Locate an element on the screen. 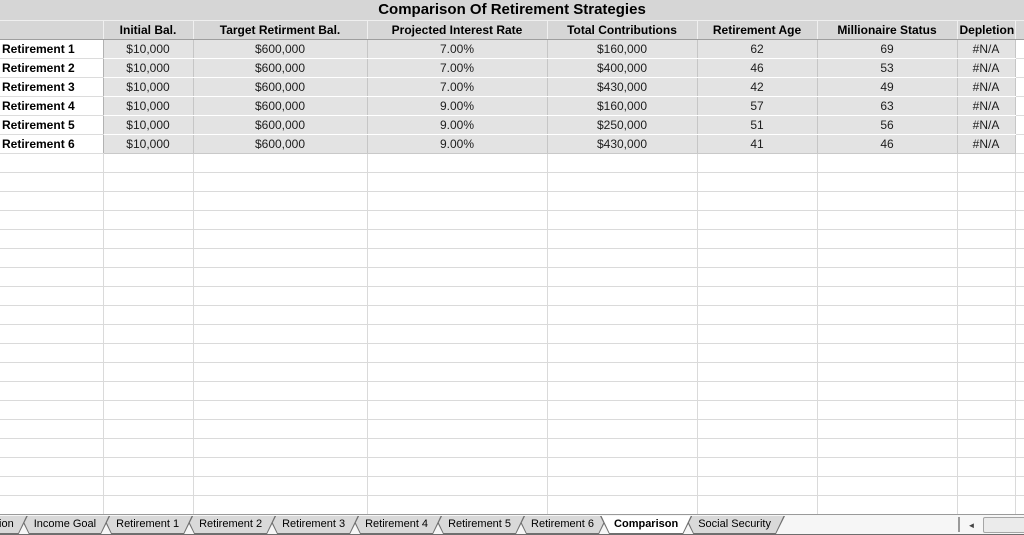 The image size is (1024, 535). column-header-target-retirment-bal: Target Retirment Bal. is located at coordinates (280, 30).